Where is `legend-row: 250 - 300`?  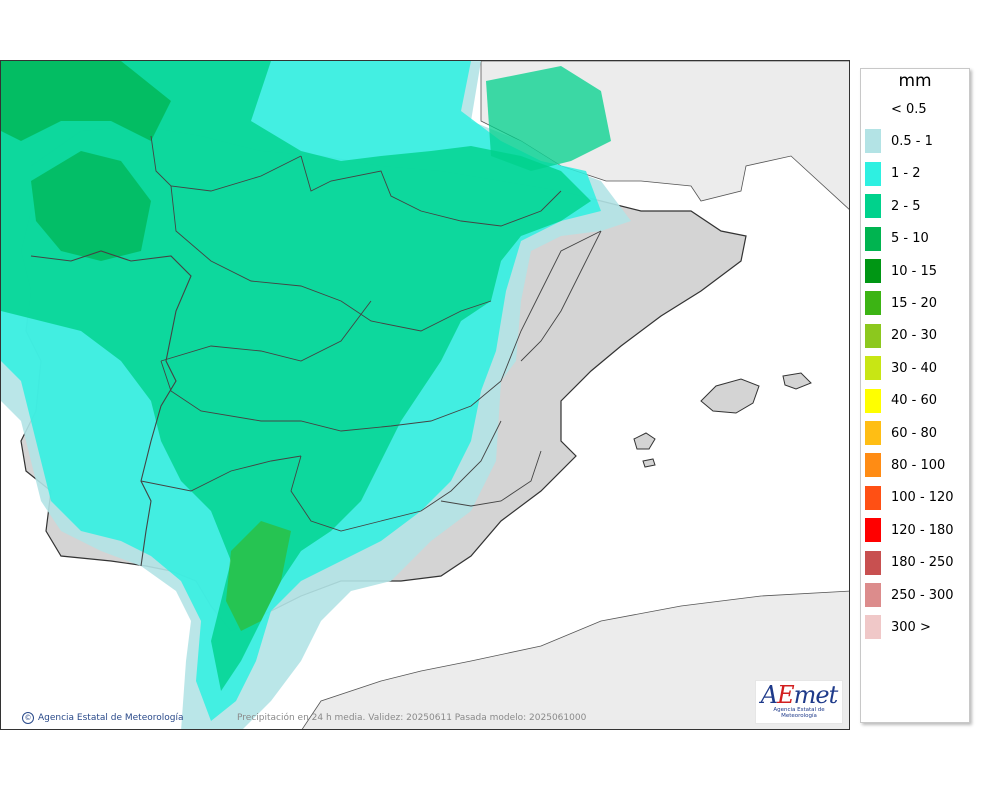 legend-row: 250 - 300 is located at coordinates (909, 595).